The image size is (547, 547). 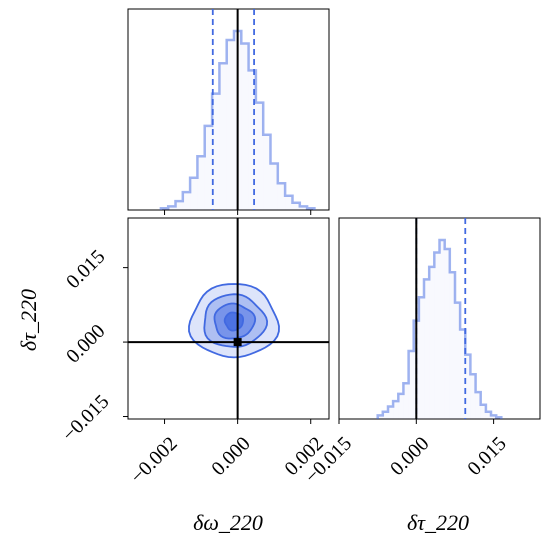 What do you see at coordinates (237, 342) in the screenshot?
I see `truth-marker` at bounding box center [237, 342].